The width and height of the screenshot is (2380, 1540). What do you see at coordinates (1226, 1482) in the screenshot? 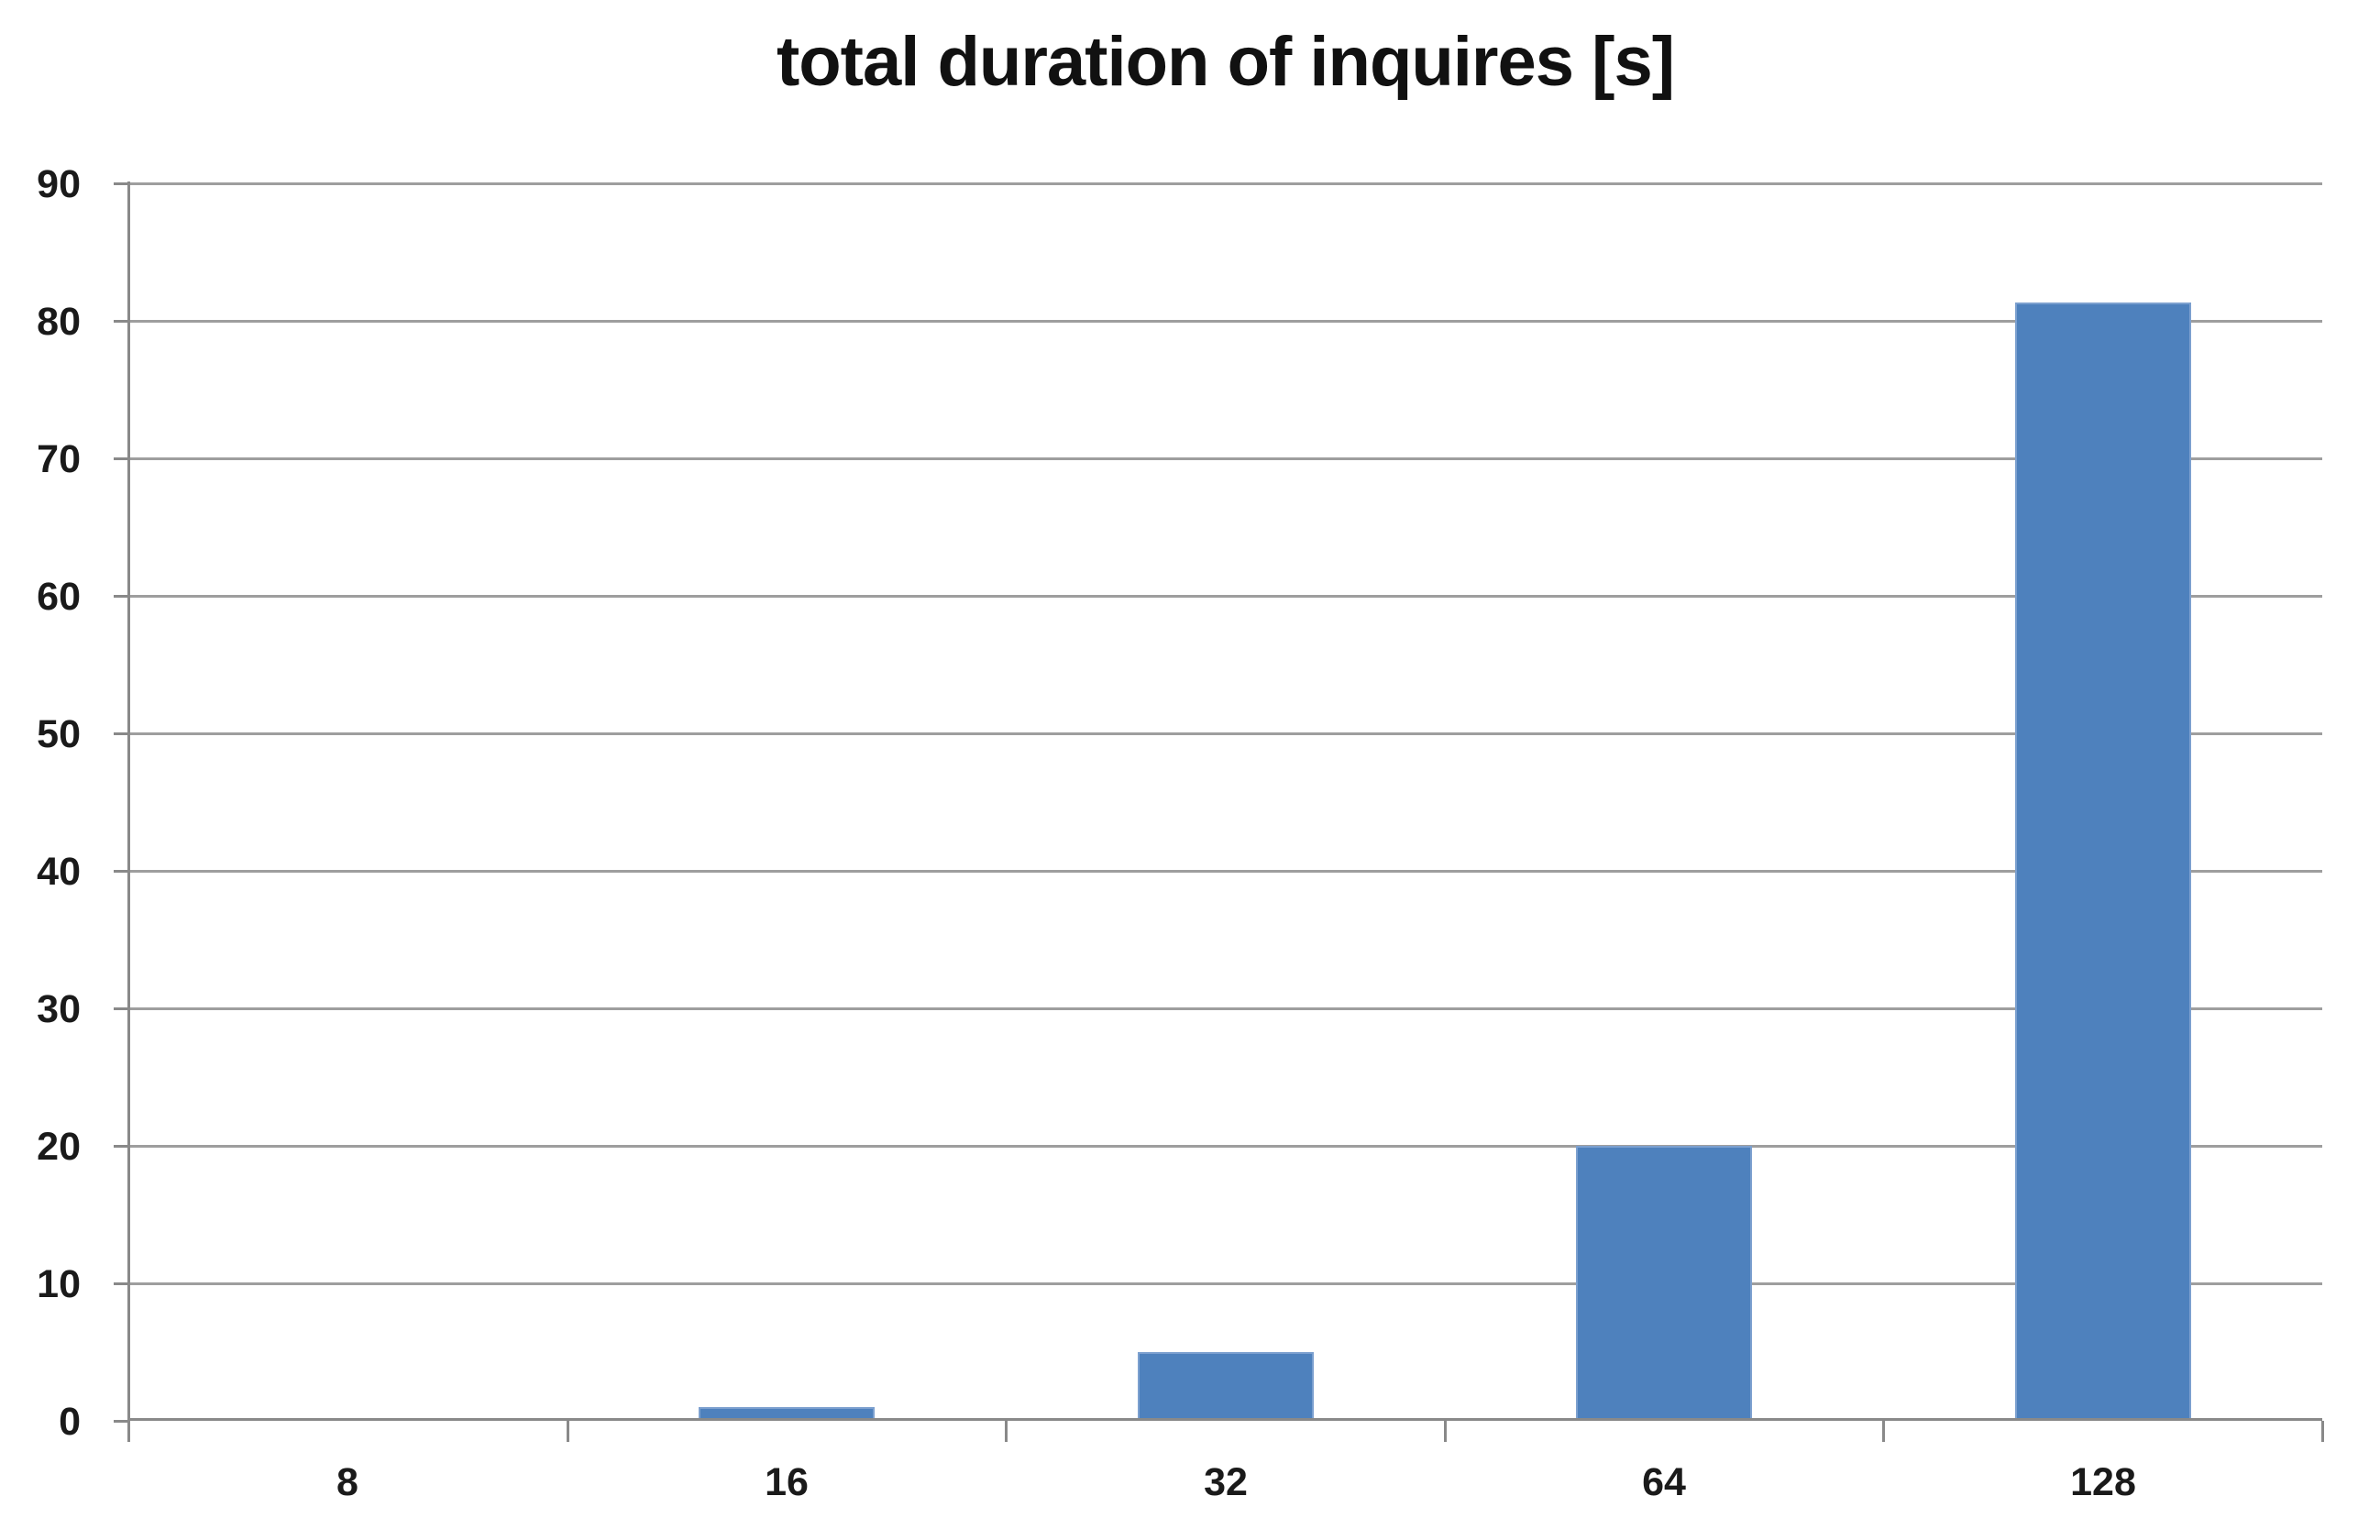
I see `x-tick-label-32: 32` at bounding box center [1226, 1482].